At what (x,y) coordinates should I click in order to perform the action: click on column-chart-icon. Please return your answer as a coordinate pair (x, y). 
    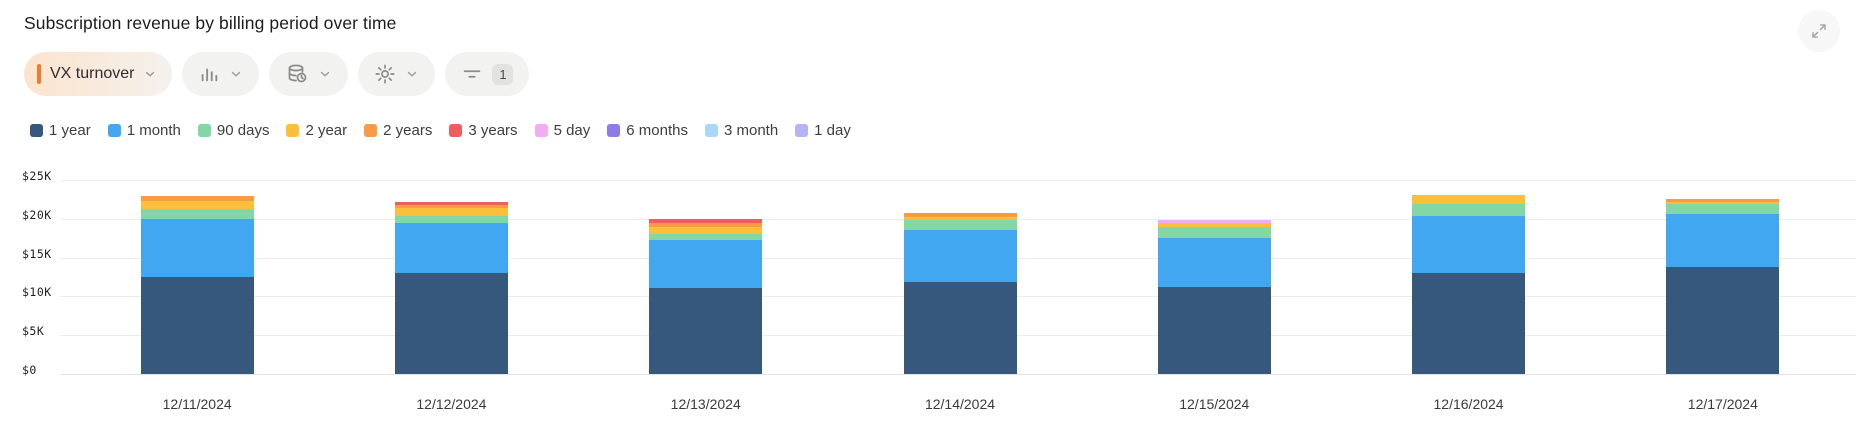
    Looking at the image, I should click on (209, 74).